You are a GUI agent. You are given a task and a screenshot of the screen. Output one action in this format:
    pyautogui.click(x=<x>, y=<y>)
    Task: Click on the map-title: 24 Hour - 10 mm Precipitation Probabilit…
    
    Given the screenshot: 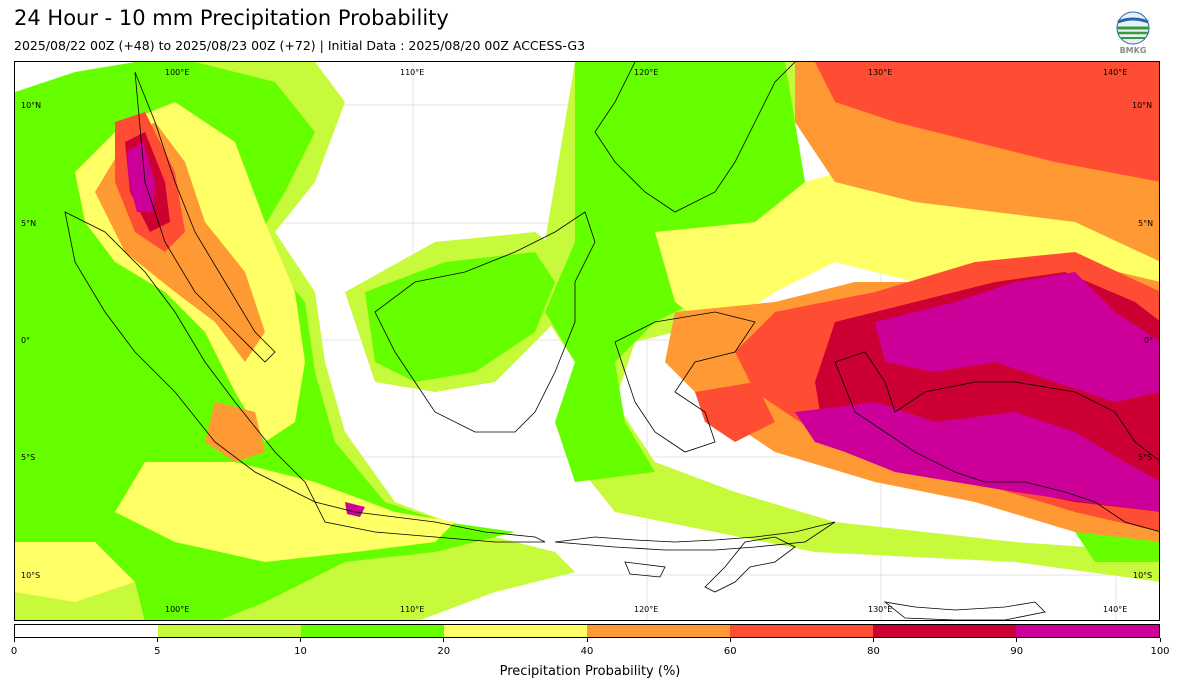 What is the action you would take?
    pyautogui.click(x=231, y=18)
    